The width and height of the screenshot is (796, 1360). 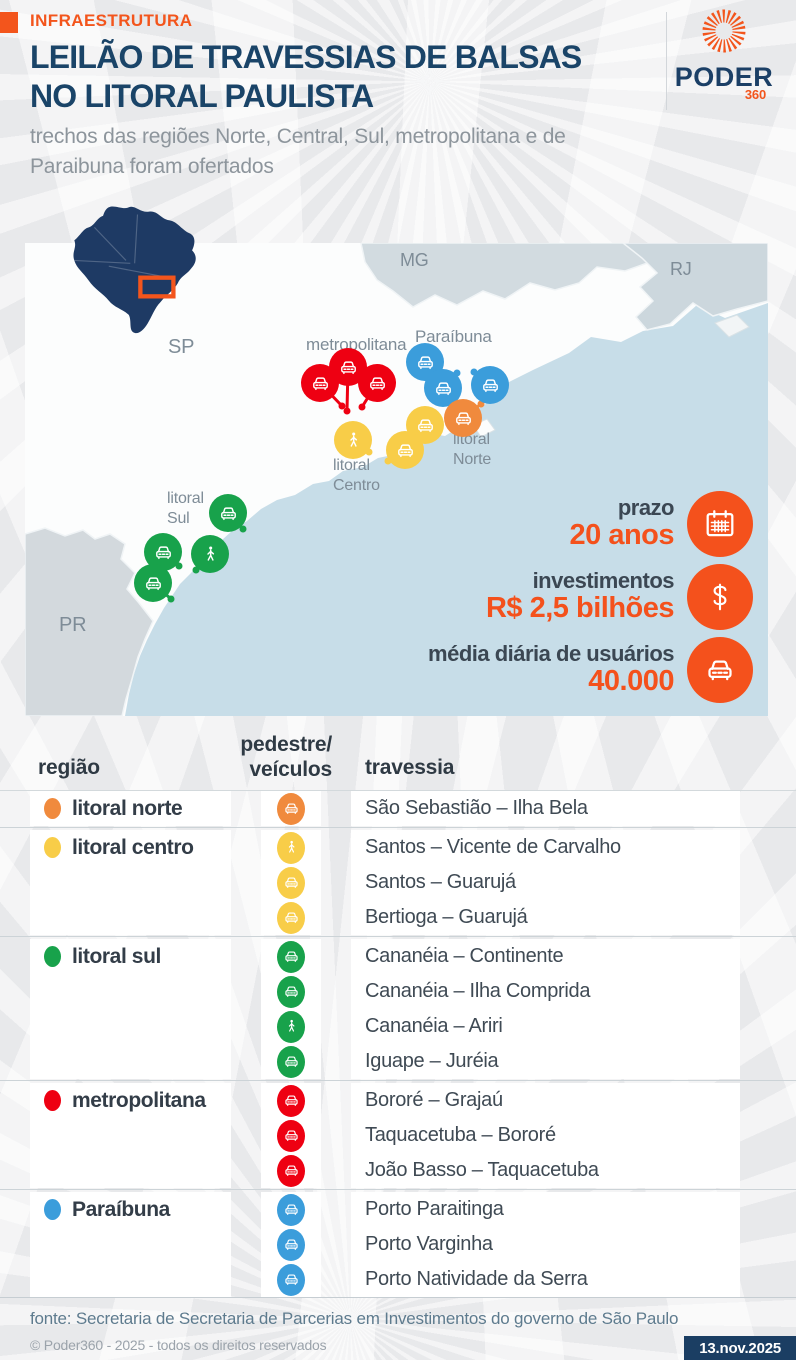 What do you see at coordinates (446, 917) in the screenshot?
I see `crossing-name: Bertioga – Guarujá` at bounding box center [446, 917].